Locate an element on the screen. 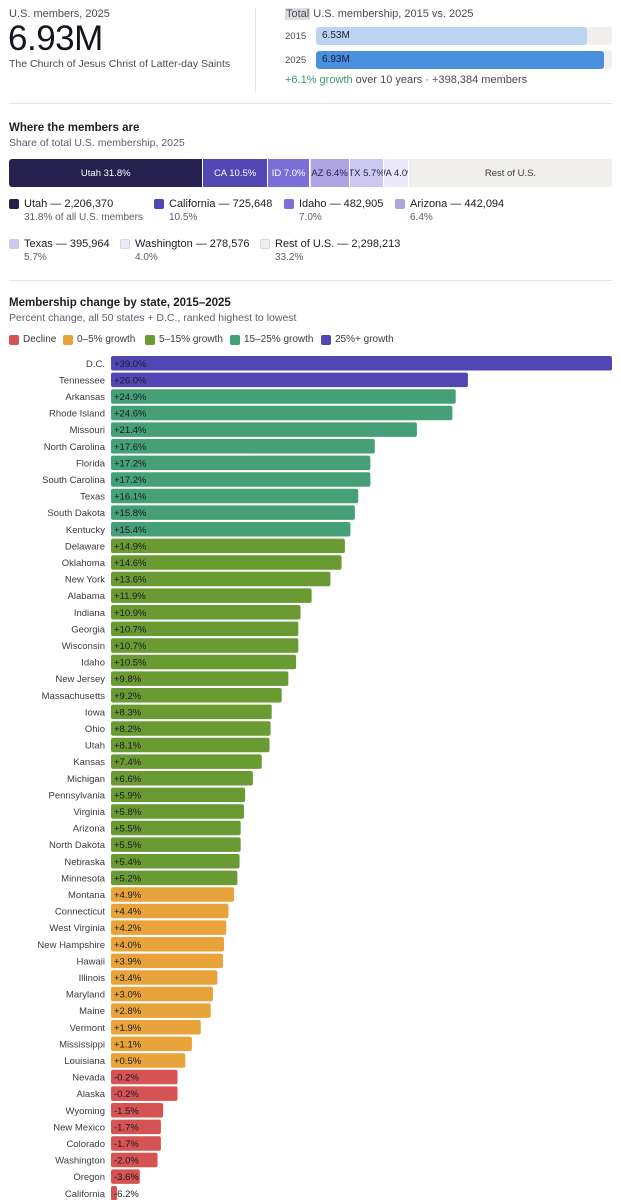 This screenshot has height=1200, width=621. state-label: Nevada is located at coordinates (88, 1078).